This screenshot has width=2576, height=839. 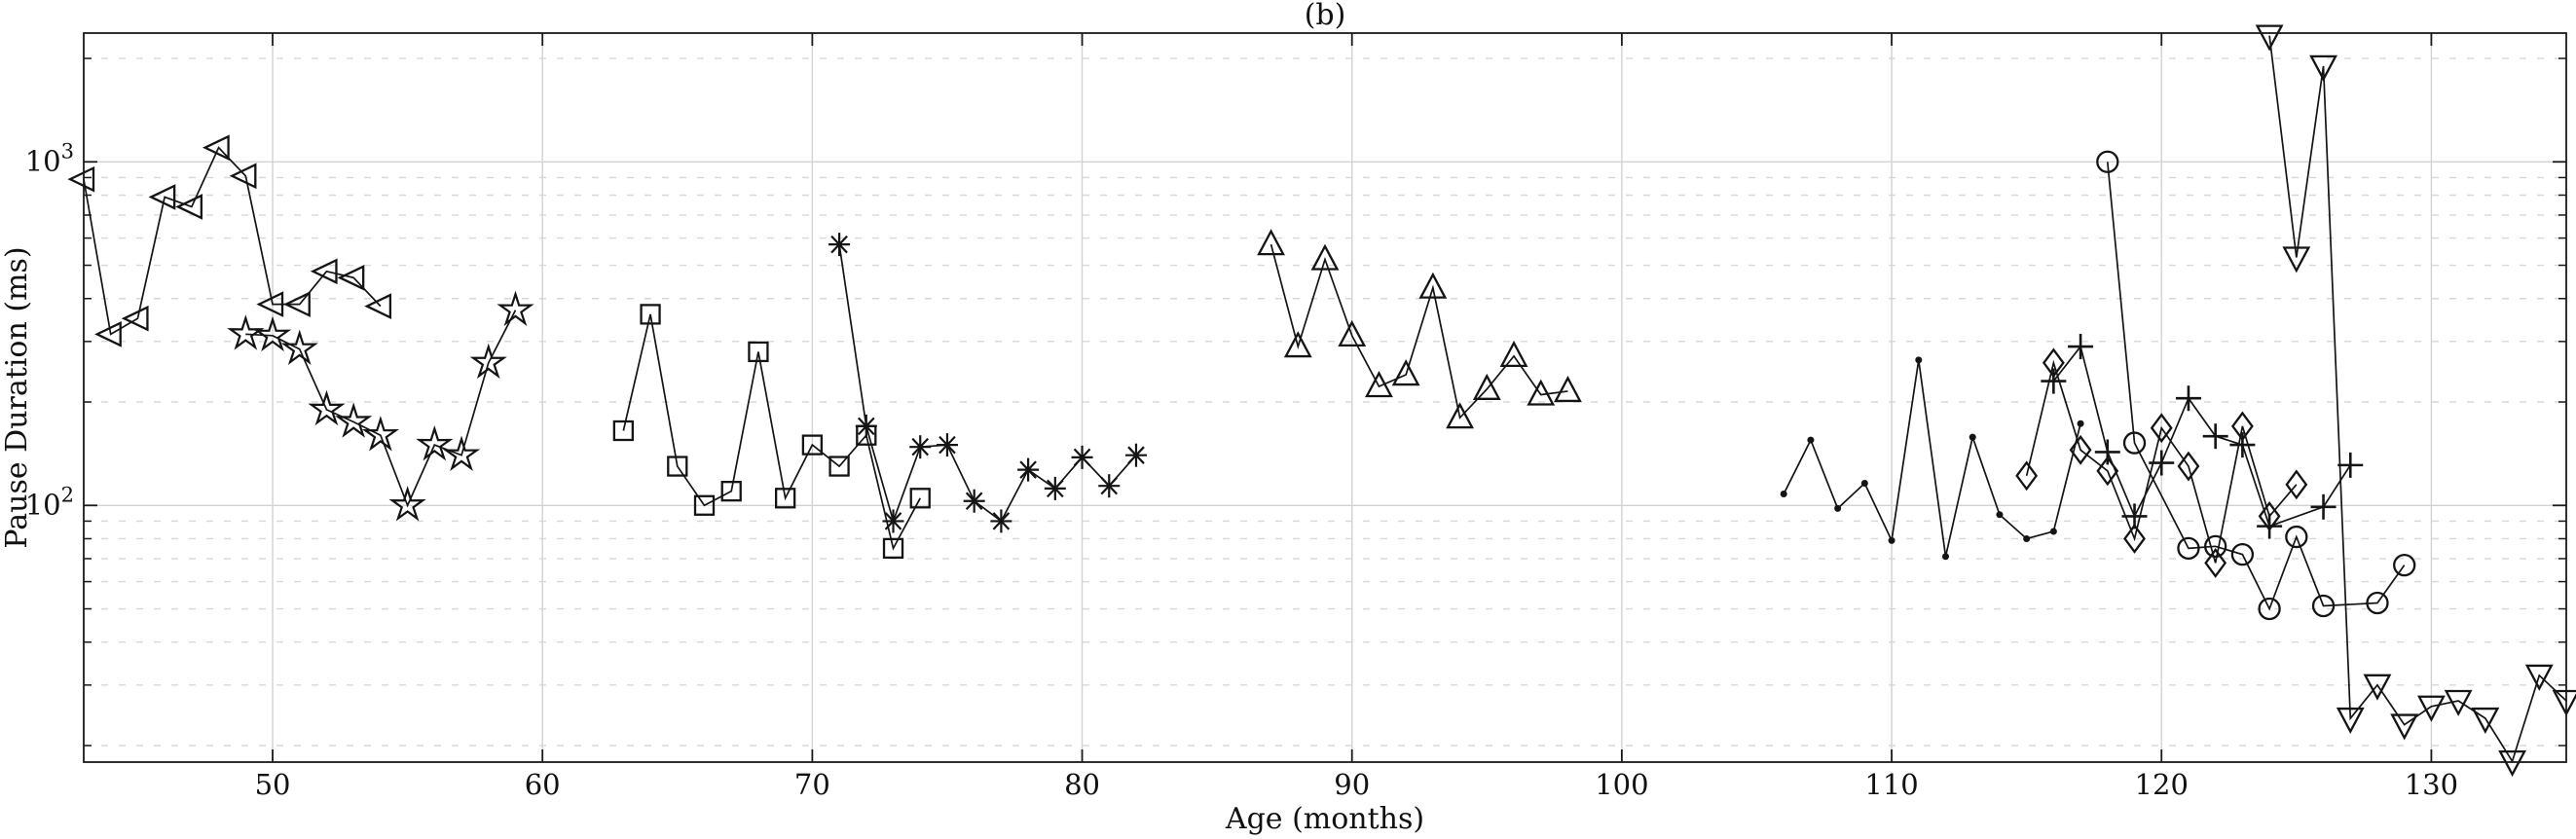 I want to click on y-axis-label: Pause Duration (ms), so click(x=17, y=397).